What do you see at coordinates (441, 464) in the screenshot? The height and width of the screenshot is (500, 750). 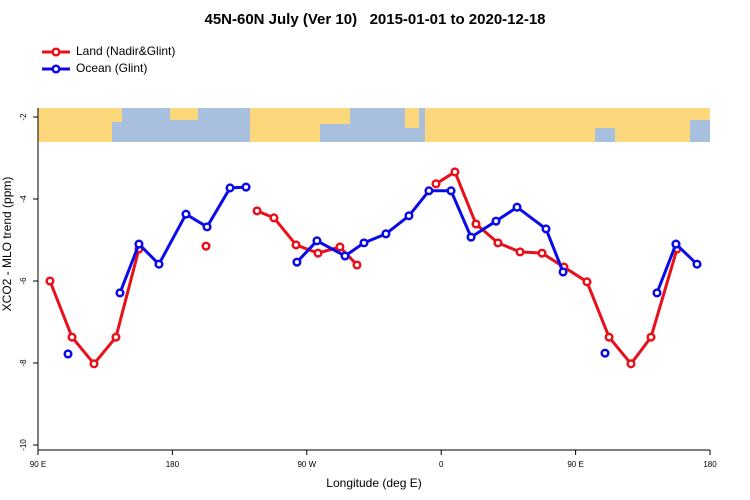 I see `x-tick-label: 0` at bounding box center [441, 464].